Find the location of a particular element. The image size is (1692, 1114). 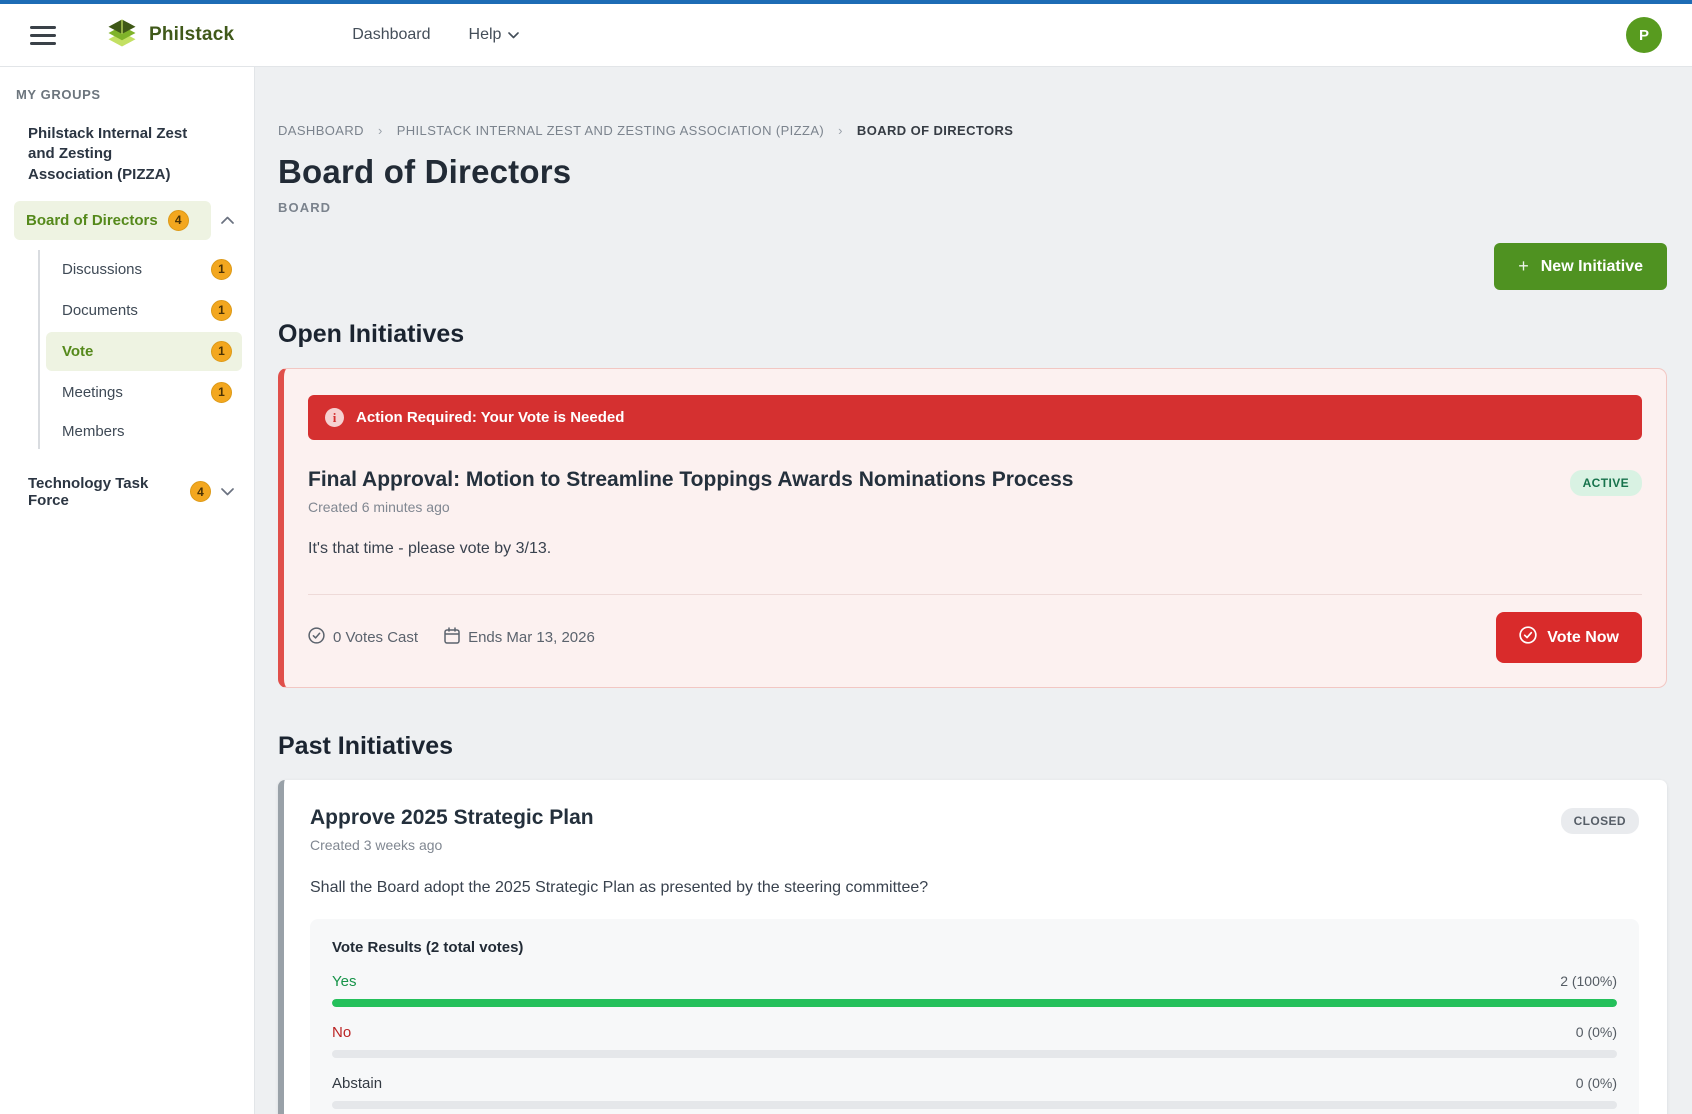

initiative-created: Created 6 minutes ago is located at coordinates (379, 507).